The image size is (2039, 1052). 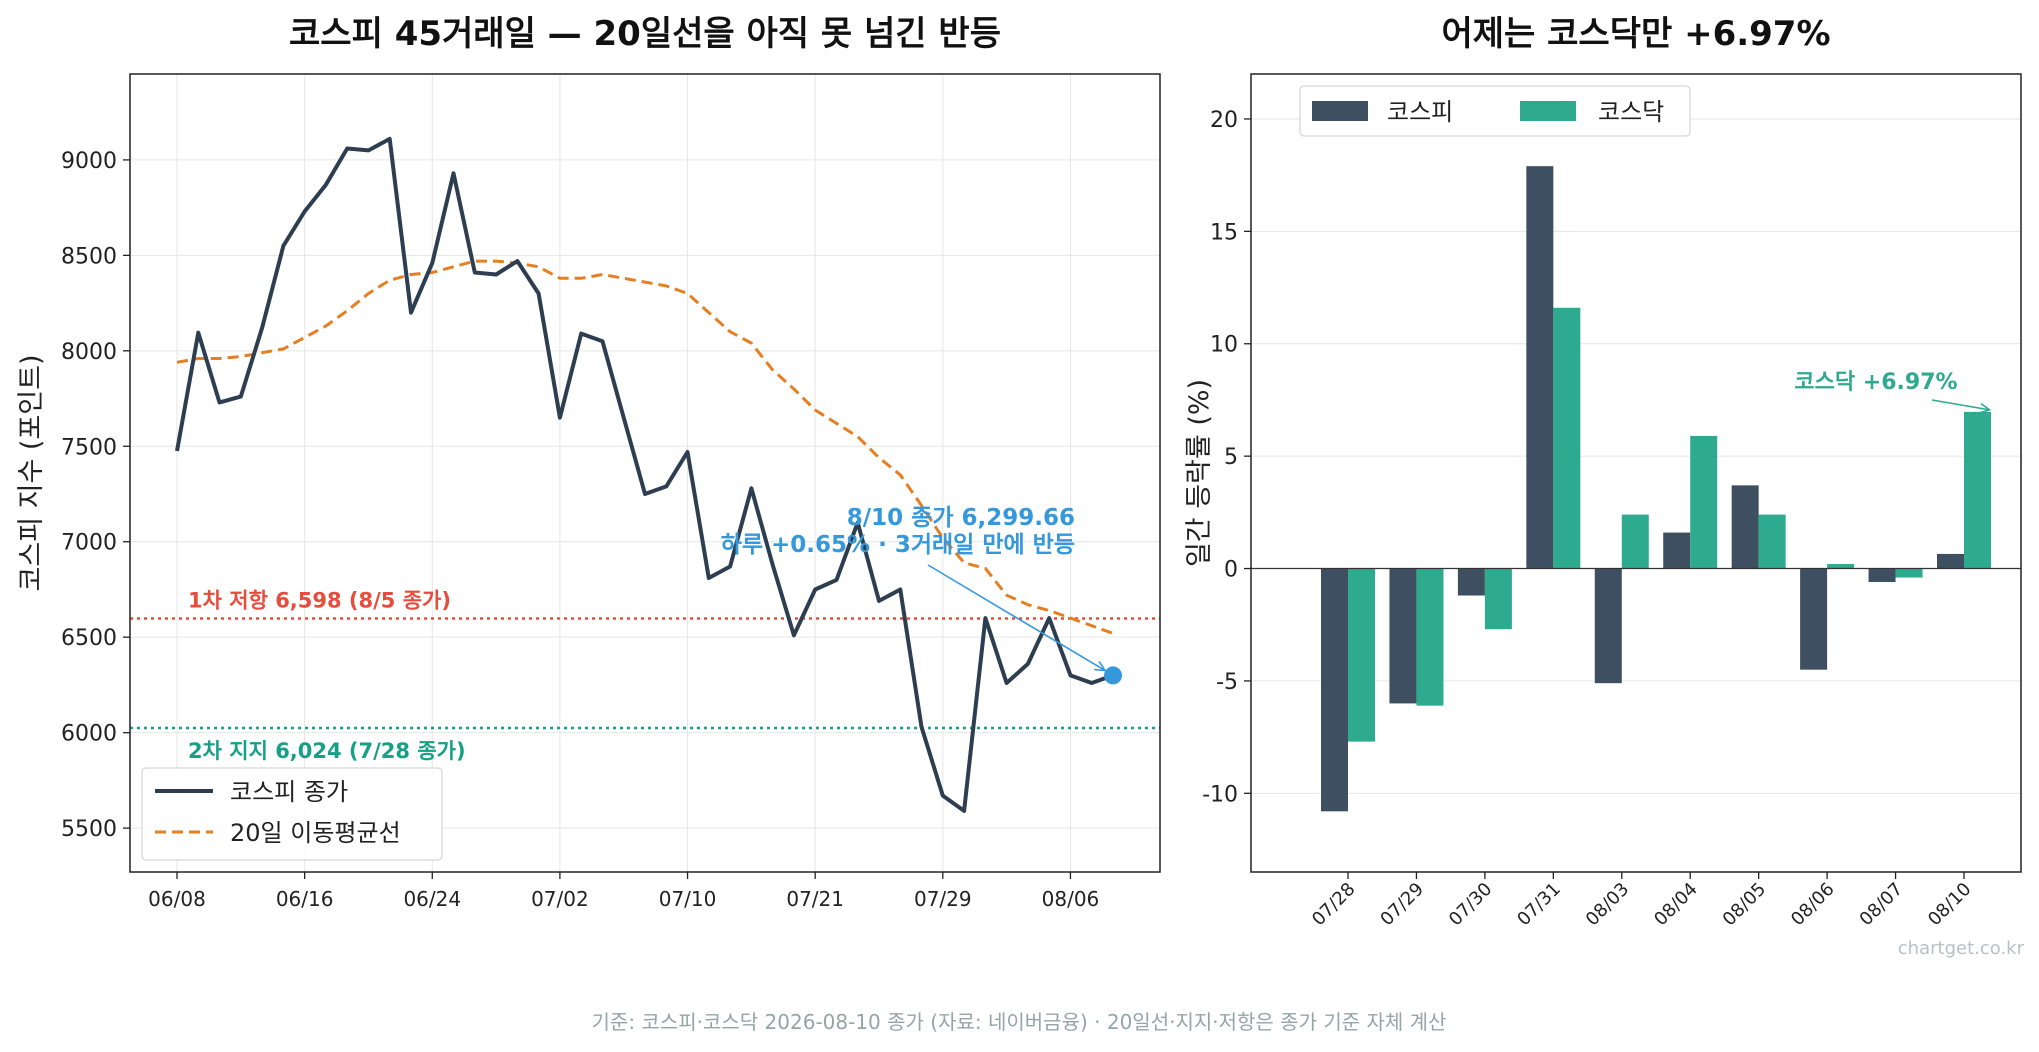 I want to click on kosdaq-annotation-arrow, so click(x=1960, y=404).